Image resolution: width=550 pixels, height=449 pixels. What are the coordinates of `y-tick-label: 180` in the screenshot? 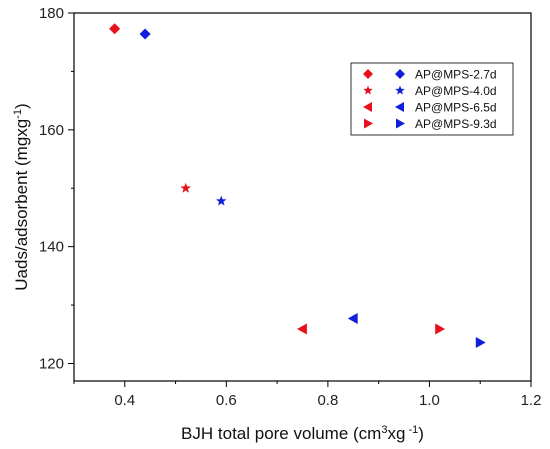 It's located at (51, 13).